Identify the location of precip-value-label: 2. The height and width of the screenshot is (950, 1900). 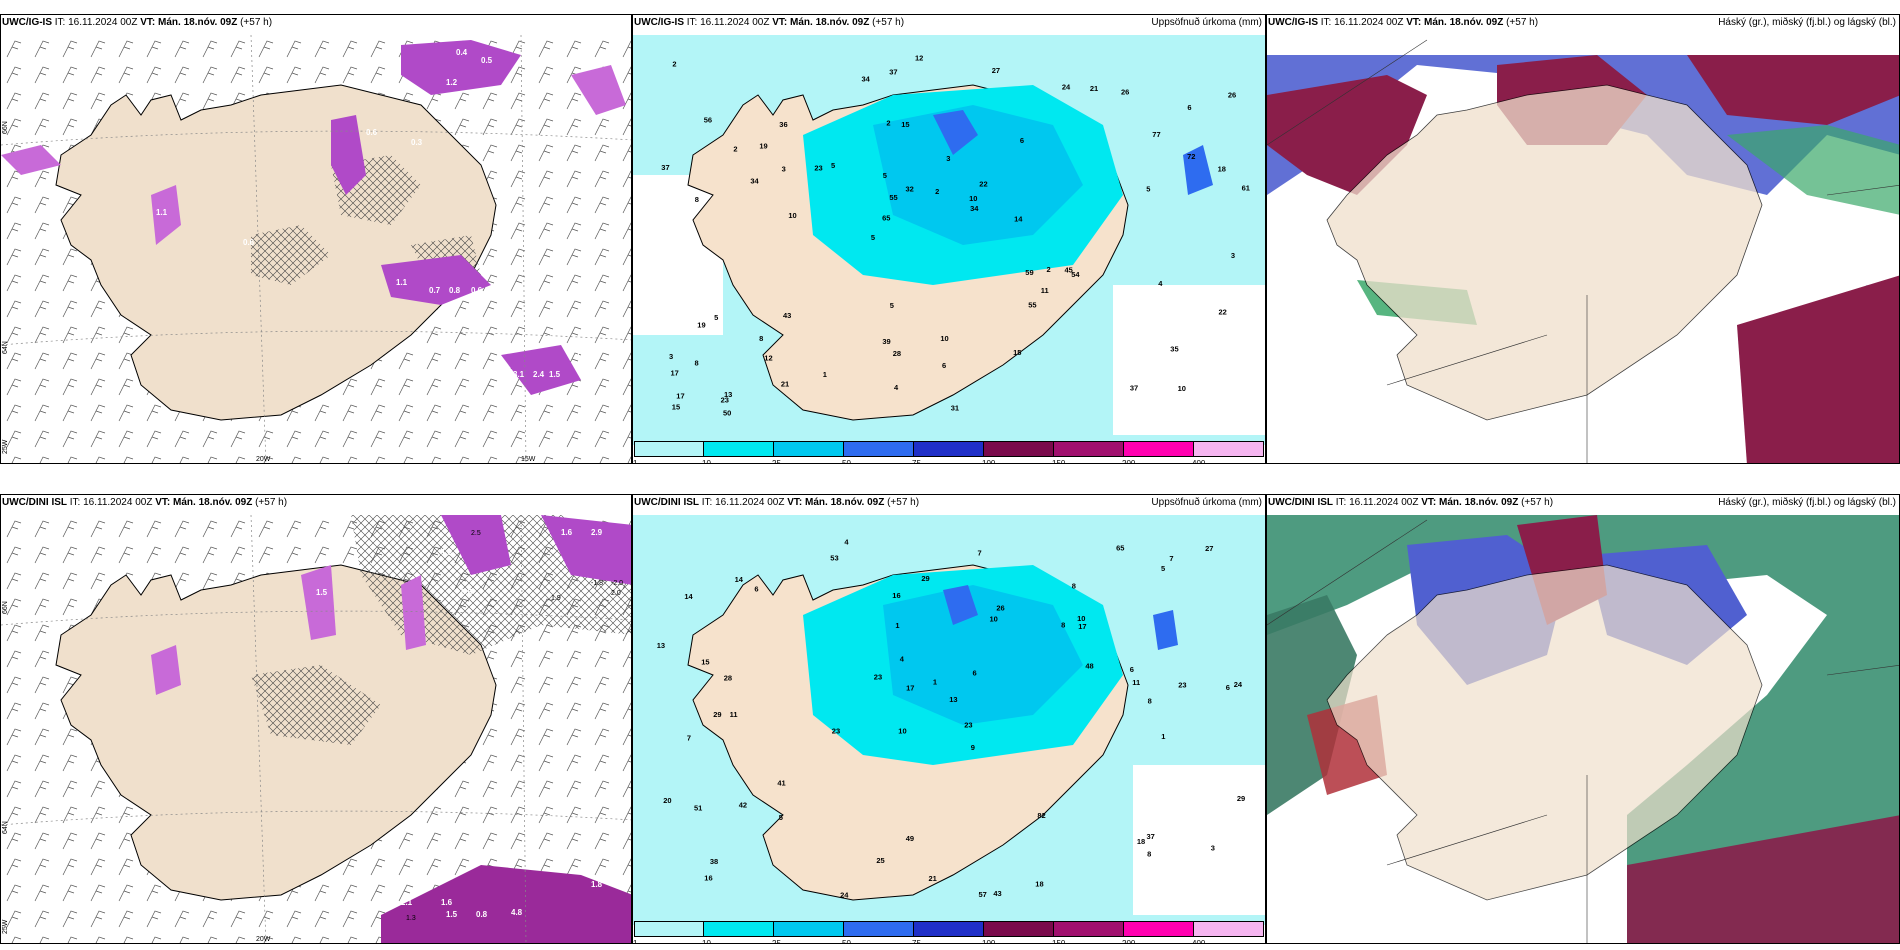
(888, 123).